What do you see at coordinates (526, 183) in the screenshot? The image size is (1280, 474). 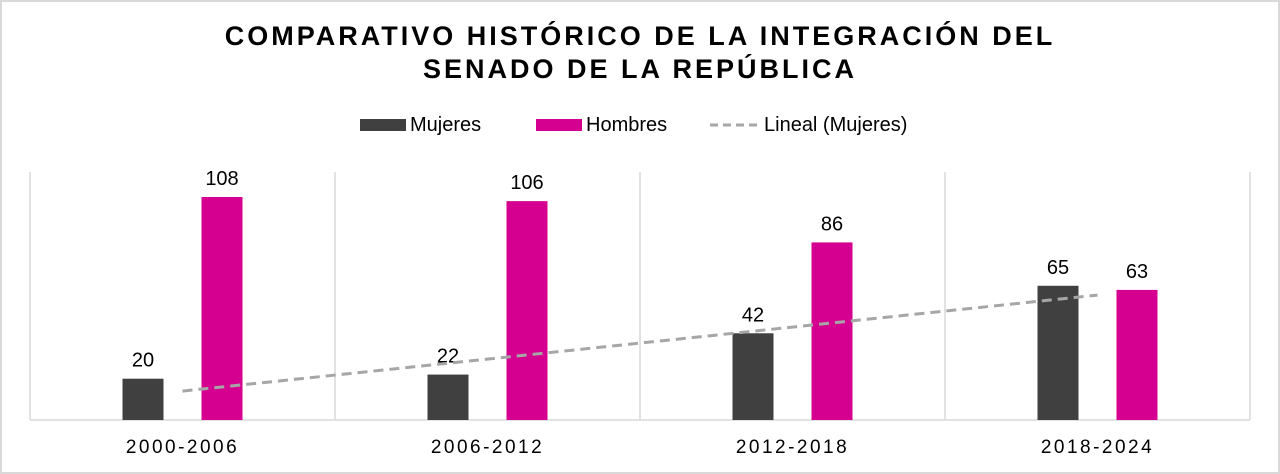 I see `data-label-hombres: 106` at bounding box center [526, 183].